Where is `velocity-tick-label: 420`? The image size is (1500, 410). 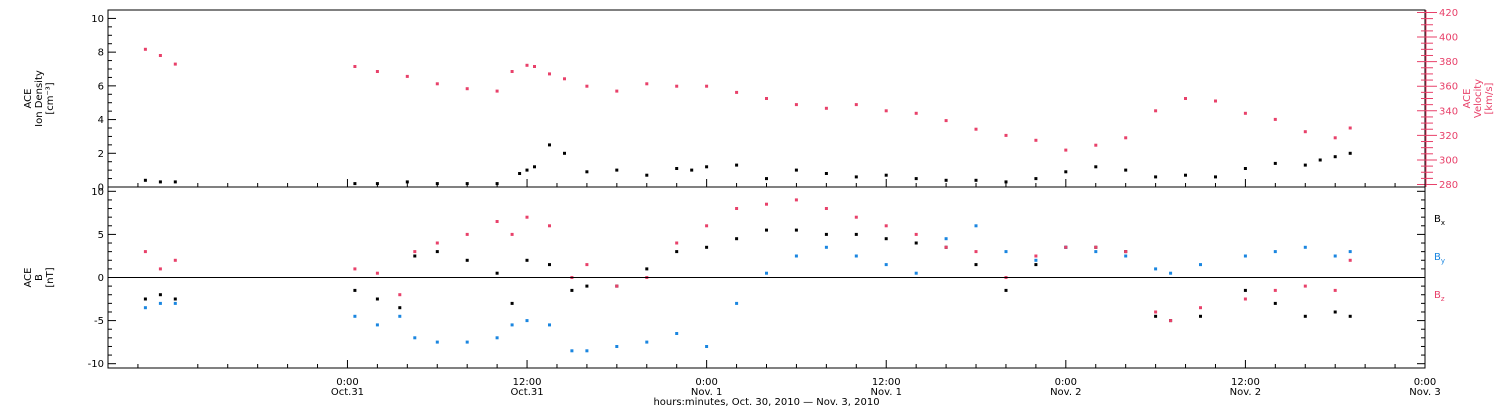
velocity-tick-label: 420 is located at coordinates (1448, 13).